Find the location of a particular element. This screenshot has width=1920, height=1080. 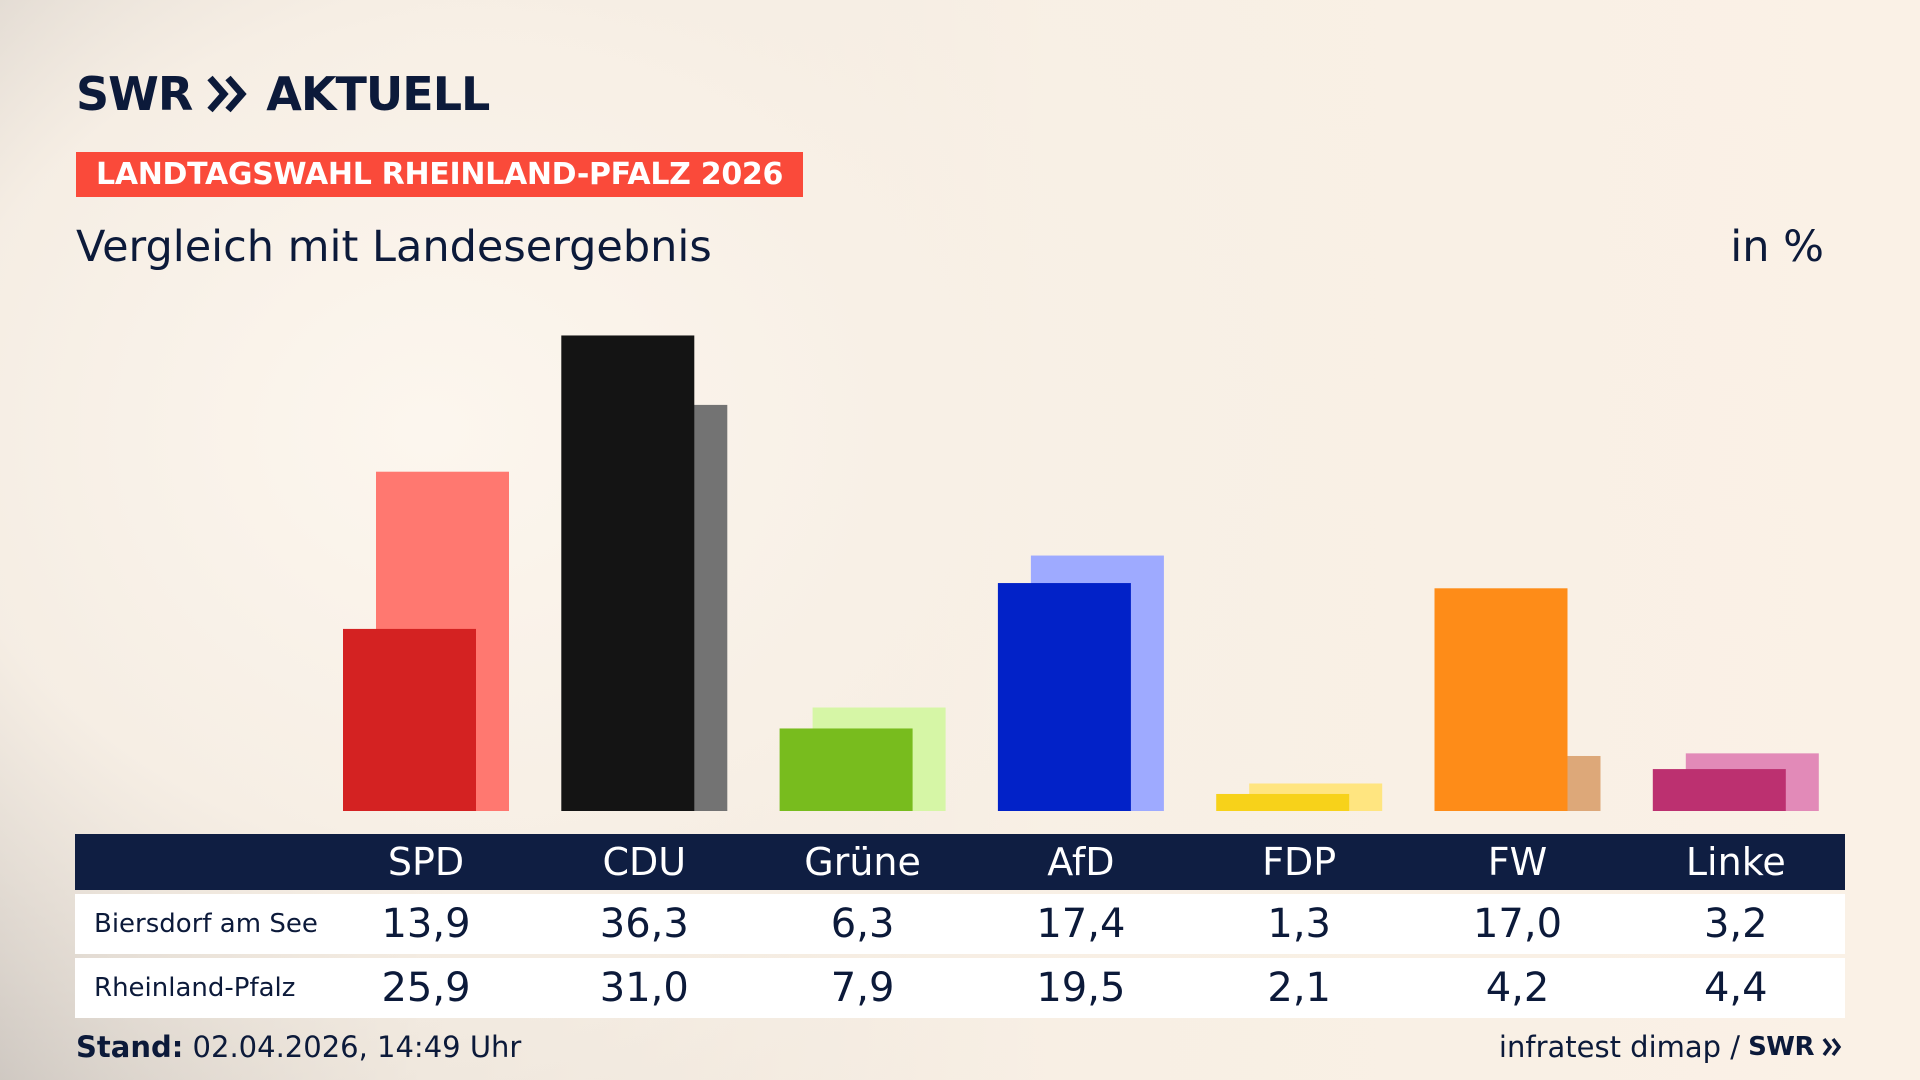

column-header-linke: Linke is located at coordinates (1735, 862).